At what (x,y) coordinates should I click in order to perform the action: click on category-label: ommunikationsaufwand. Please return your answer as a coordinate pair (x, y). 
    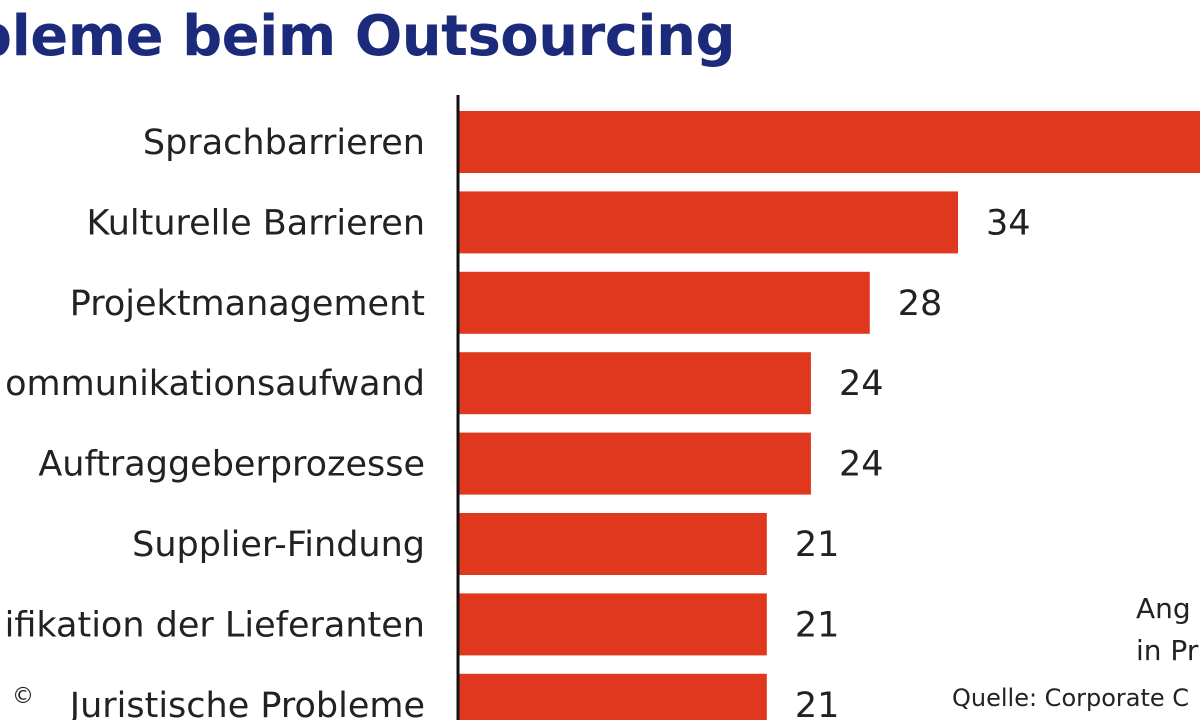
    Looking at the image, I should click on (215, 384).